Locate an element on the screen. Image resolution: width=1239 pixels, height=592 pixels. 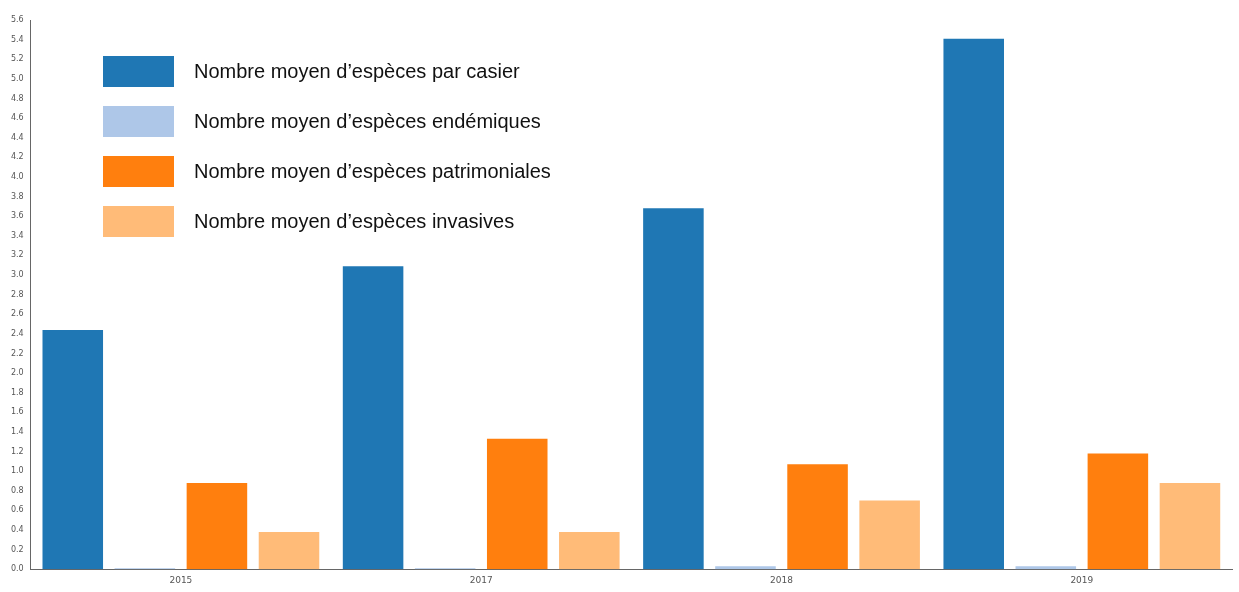
y-tick-label: 0.0 is located at coordinates (17, 569).